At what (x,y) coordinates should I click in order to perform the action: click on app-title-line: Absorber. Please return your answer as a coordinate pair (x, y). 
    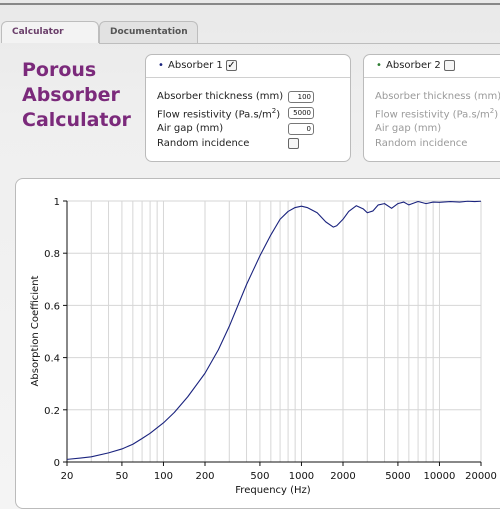
    Looking at the image, I should click on (71, 95).